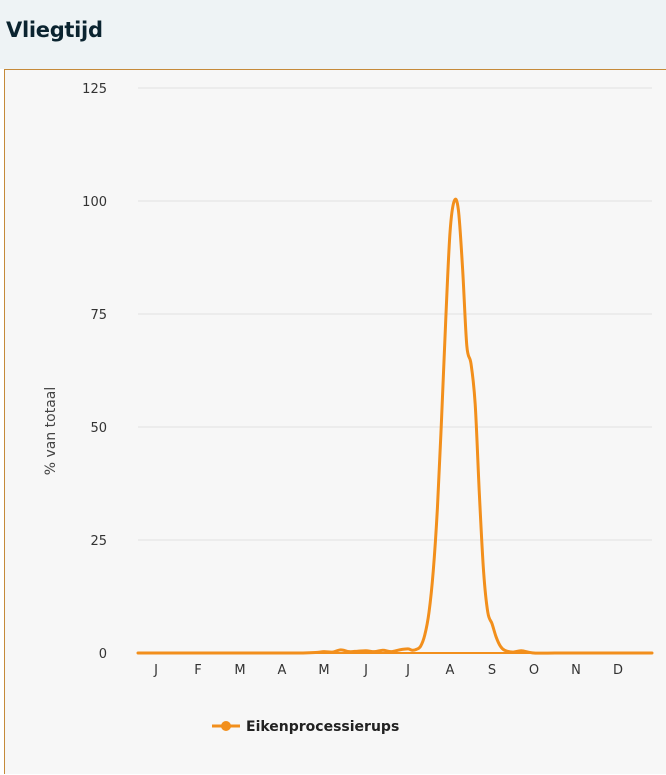  Describe the element at coordinates (103, 654) in the screenshot. I see `y-tick-label: 0` at that location.